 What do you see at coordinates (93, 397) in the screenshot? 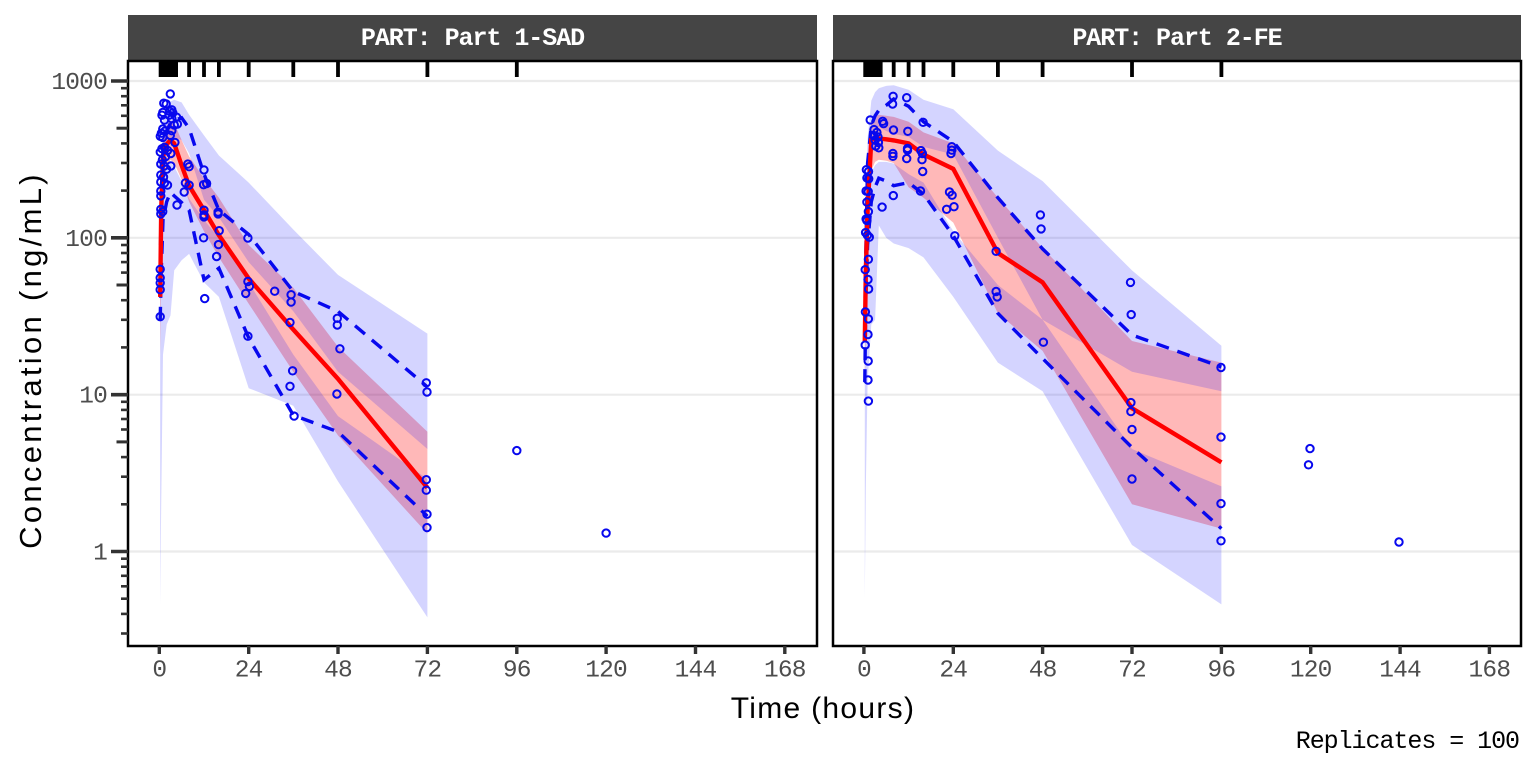
I see `svg-text: 10` at bounding box center [93, 397].